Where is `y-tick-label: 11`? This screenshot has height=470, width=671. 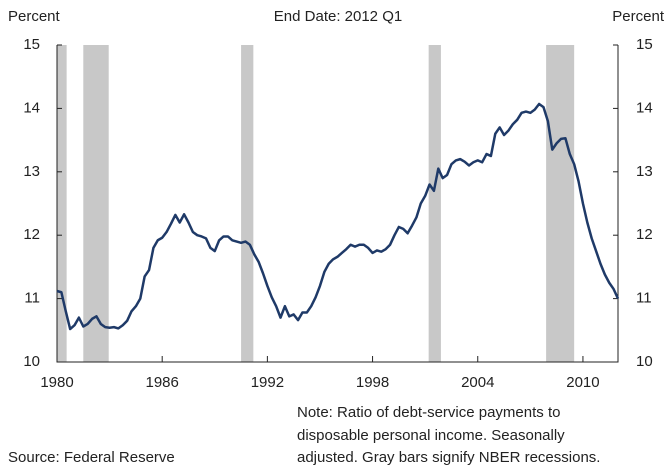 y-tick-label: 11 is located at coordinates (32, 298).